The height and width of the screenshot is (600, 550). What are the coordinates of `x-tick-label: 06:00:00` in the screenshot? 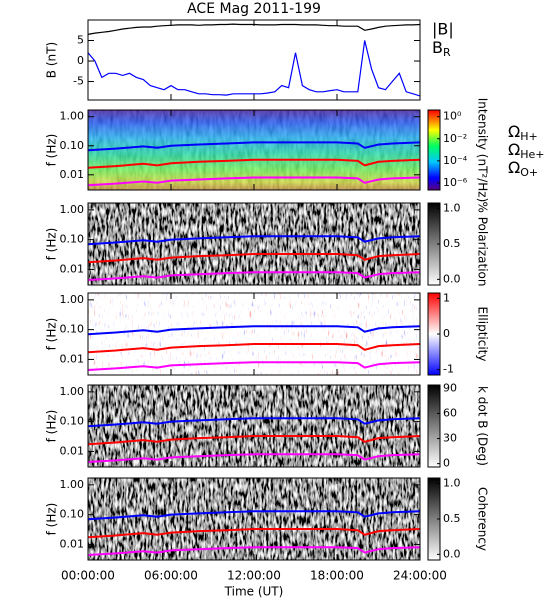 It's located at (171, 576).